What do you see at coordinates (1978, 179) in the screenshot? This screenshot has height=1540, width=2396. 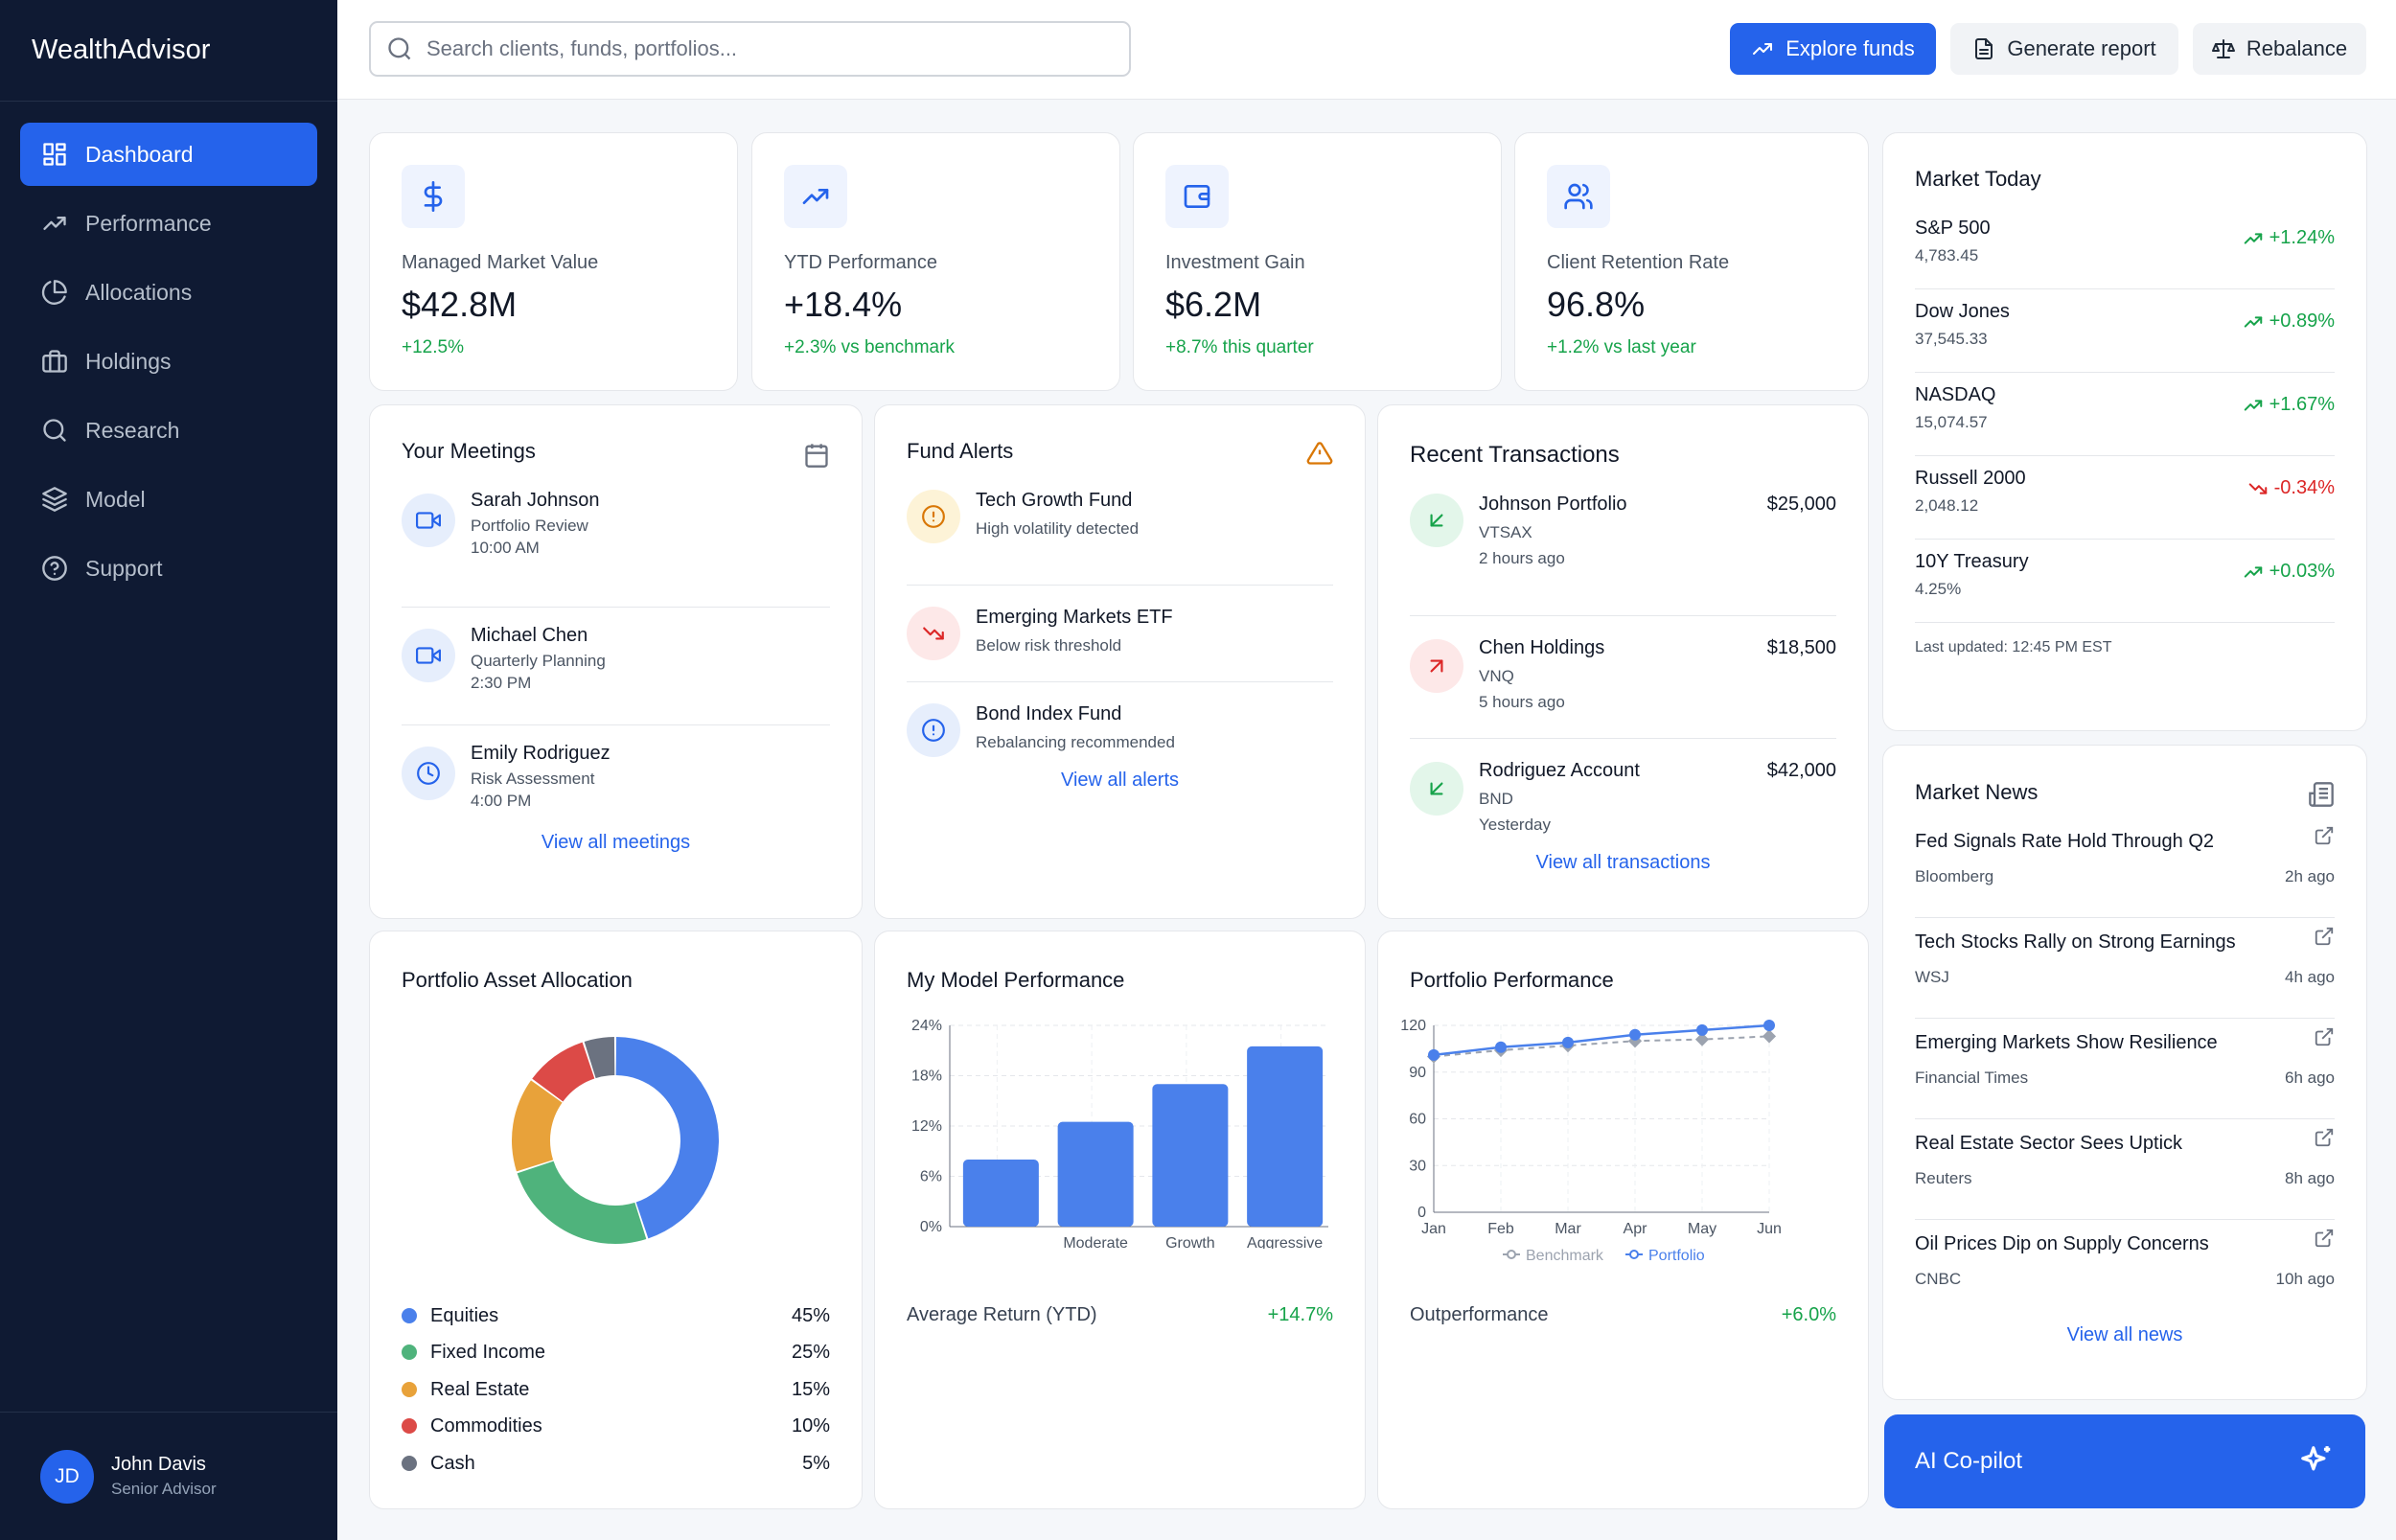 I see `card-title: Market Today` at bounding box center [1978, 179].